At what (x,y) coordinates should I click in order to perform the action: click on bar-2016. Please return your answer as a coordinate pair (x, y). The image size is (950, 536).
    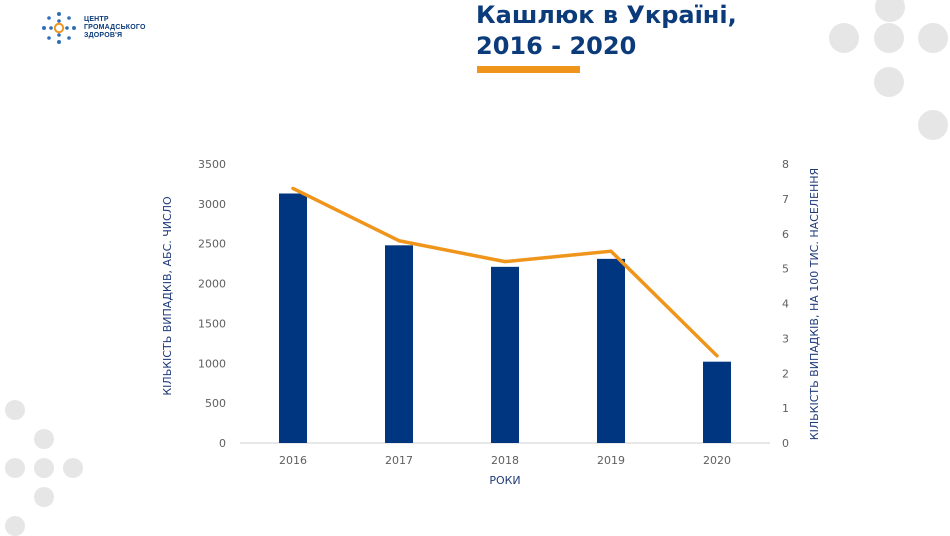
    Looking at the image, I should click on (293, 318).